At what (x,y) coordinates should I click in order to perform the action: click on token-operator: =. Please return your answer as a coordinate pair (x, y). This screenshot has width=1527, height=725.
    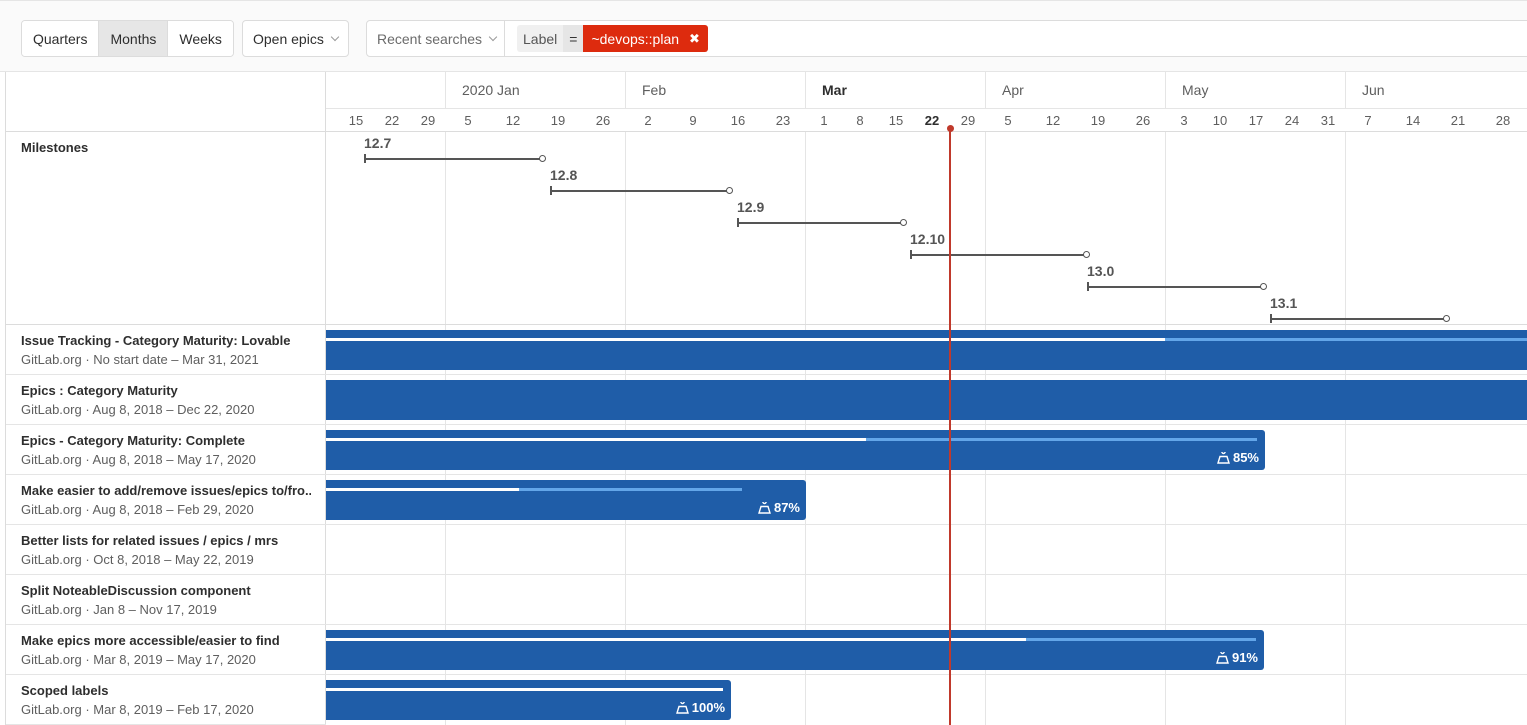
    Looking at the image, I should click on (573, 38).